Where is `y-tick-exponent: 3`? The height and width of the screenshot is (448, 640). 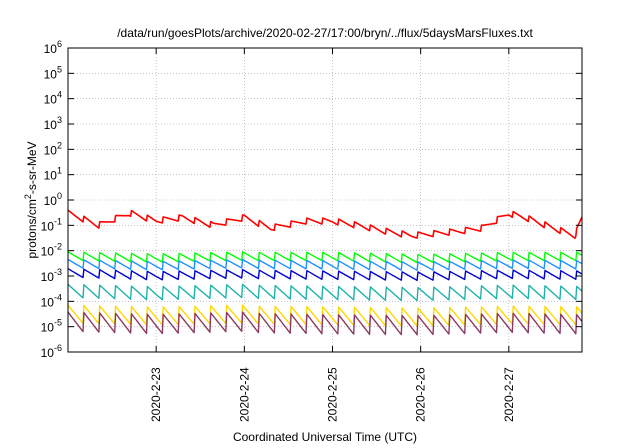 y-tick-exponent: 3 is located at coordinates (59, 120).